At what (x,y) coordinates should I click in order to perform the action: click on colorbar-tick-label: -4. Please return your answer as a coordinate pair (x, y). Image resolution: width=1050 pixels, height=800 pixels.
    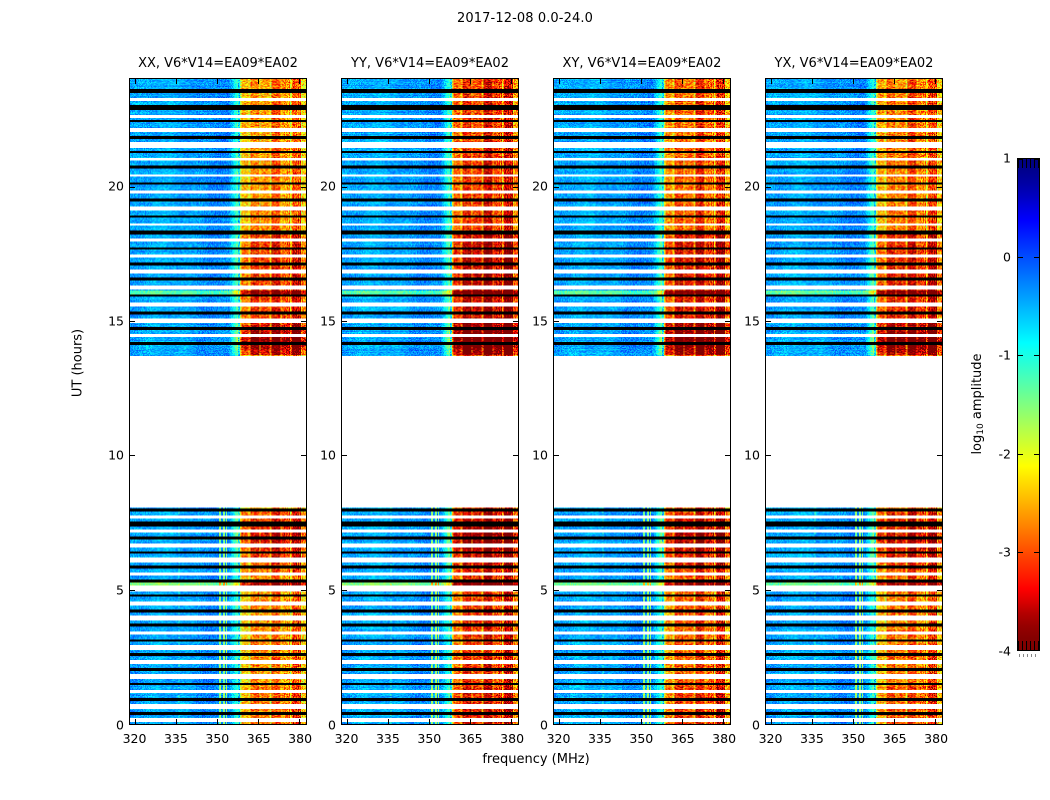
    Looking at the image, I should click on (1004, 651).